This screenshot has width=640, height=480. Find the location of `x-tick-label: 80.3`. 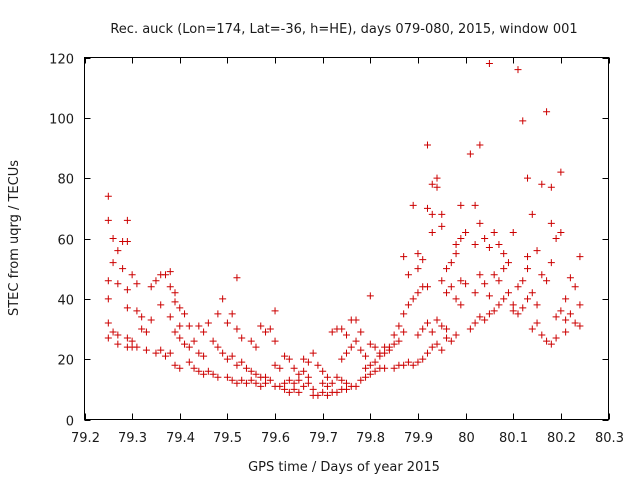

x-tick-label: 80.3 is located at coordinates (609, 438).